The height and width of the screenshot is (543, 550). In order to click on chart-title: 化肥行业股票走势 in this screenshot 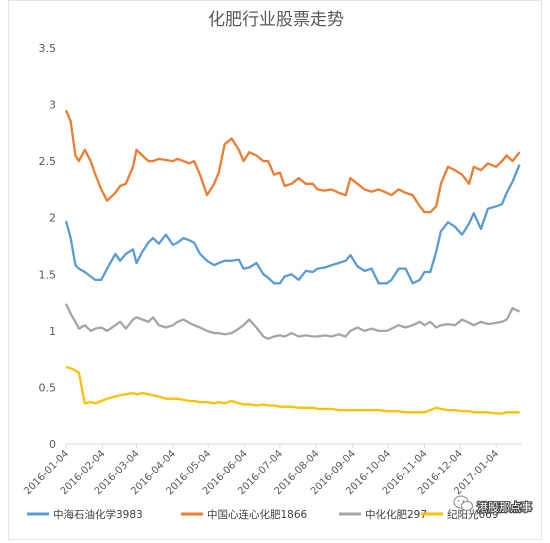, I will do `click(276, 20)`.